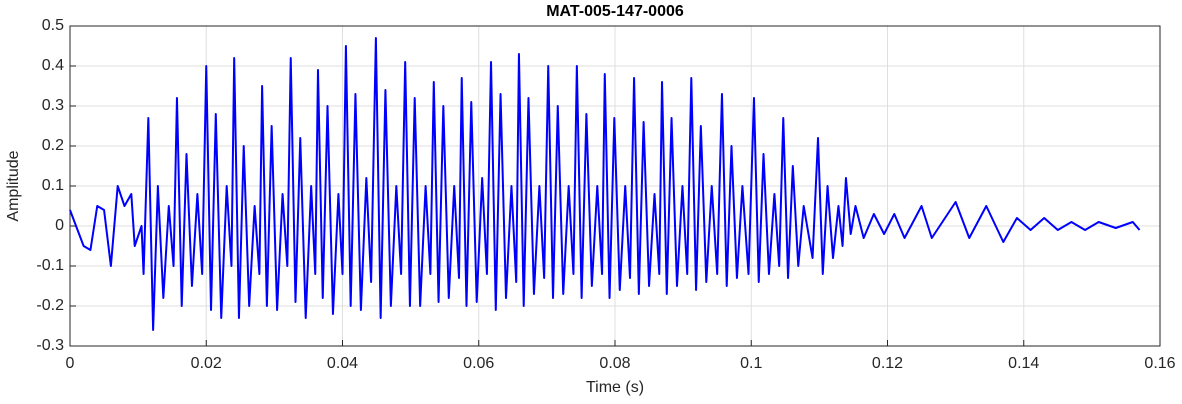  I want to click on y-tick-label: 0.3, so click(53, 105).